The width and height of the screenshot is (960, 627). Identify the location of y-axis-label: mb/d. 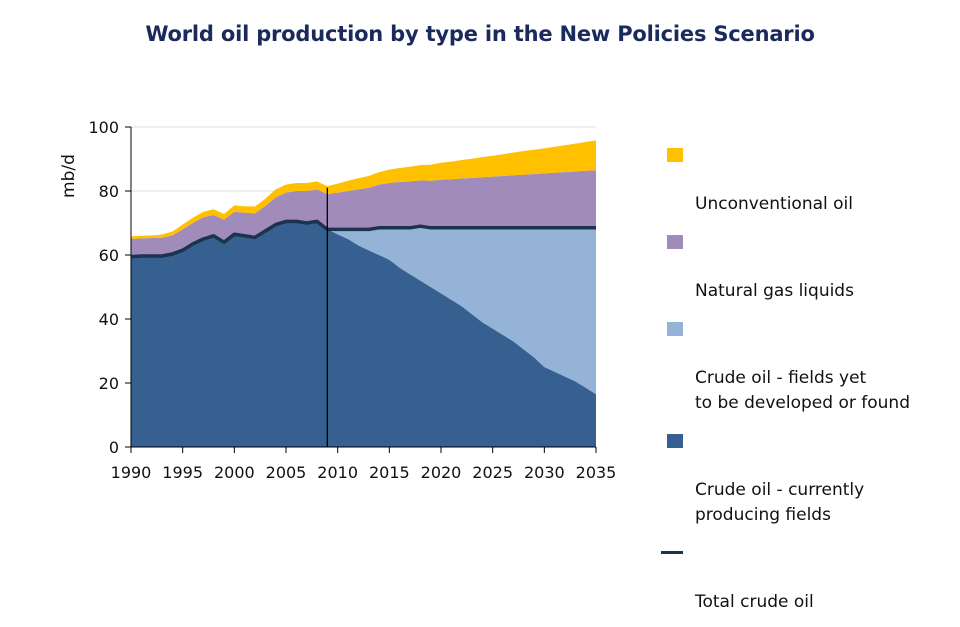
(69, 176).